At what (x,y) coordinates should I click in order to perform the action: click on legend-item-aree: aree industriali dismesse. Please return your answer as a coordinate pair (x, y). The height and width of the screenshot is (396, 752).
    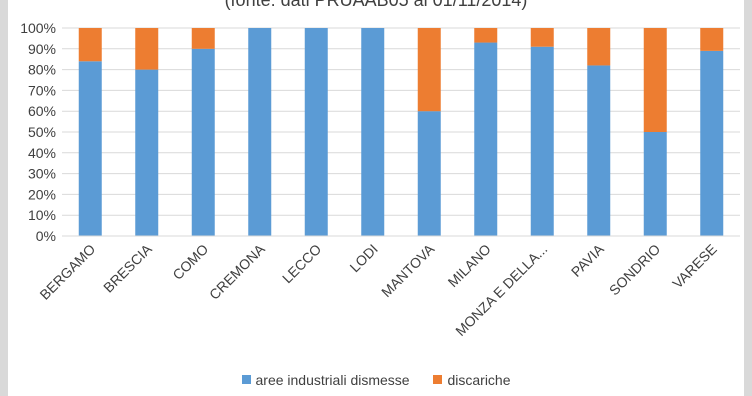
    Looking at the image, I should click on (325, 380).